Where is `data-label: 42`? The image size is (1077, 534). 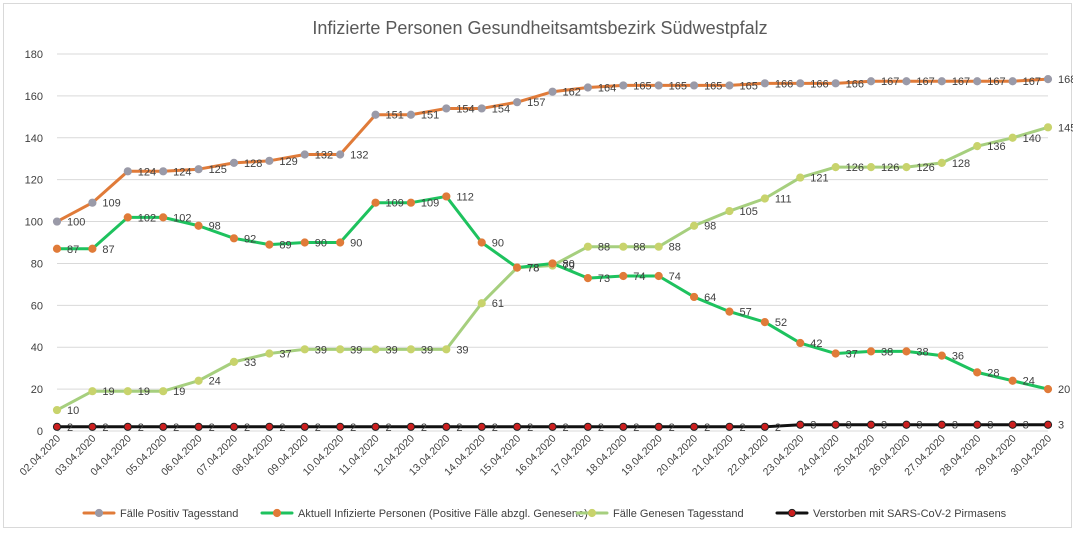 data-label: 42 is located at coordinates (816, 344).